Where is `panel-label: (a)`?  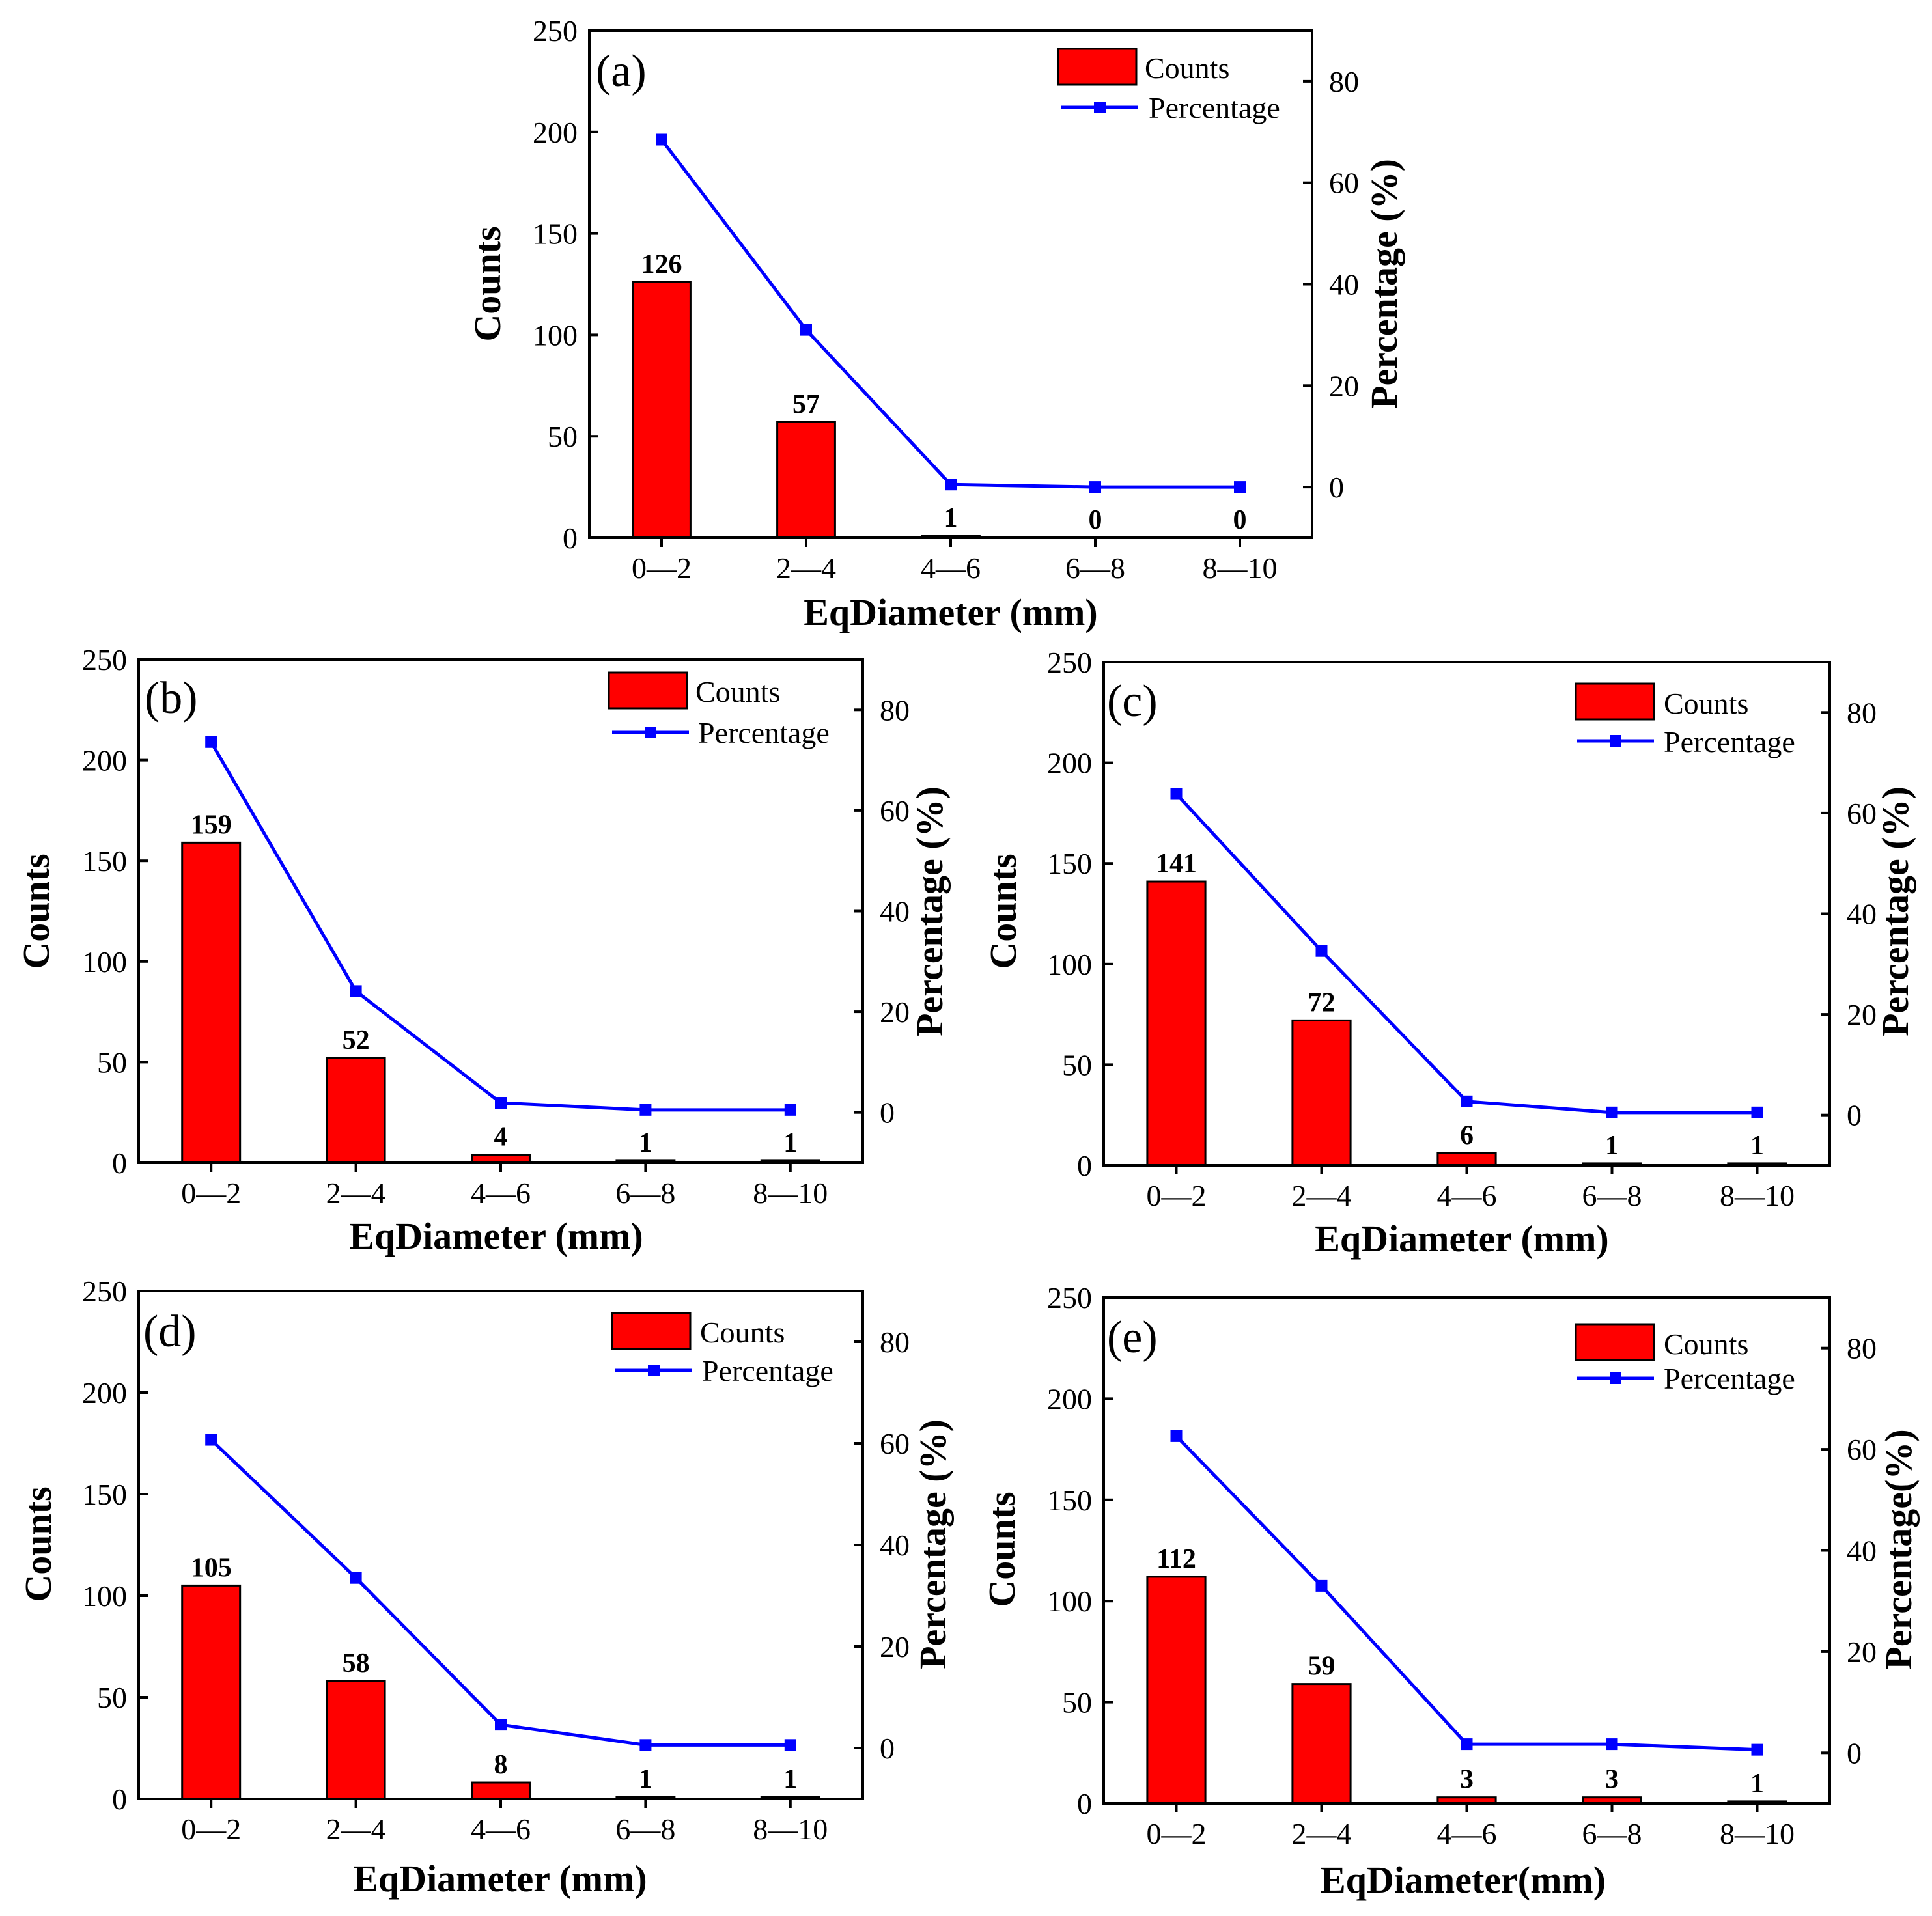 panel-label: (a) is located at coordinates (622, 71).